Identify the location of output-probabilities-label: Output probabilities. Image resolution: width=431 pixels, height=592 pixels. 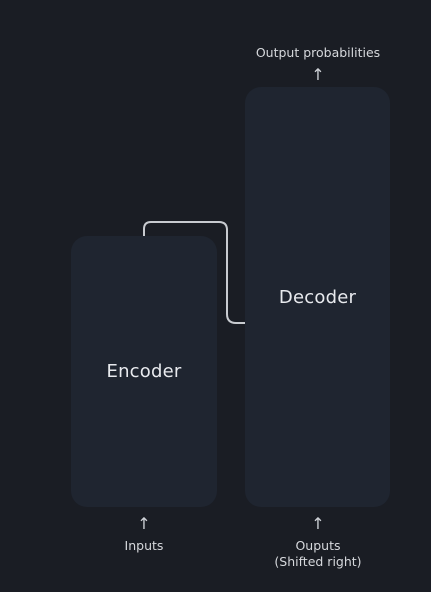
(318, 52).